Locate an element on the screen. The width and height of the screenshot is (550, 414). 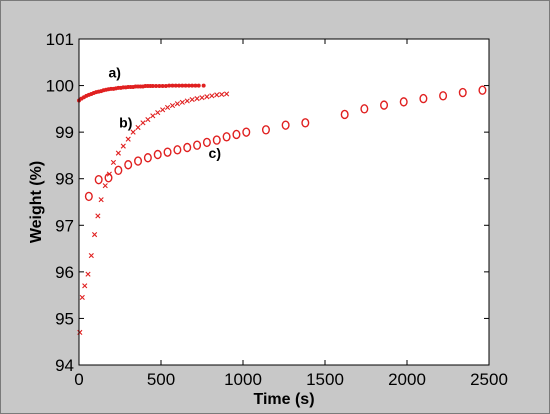
series-annotation: c) is located at coordinates (215, 153).